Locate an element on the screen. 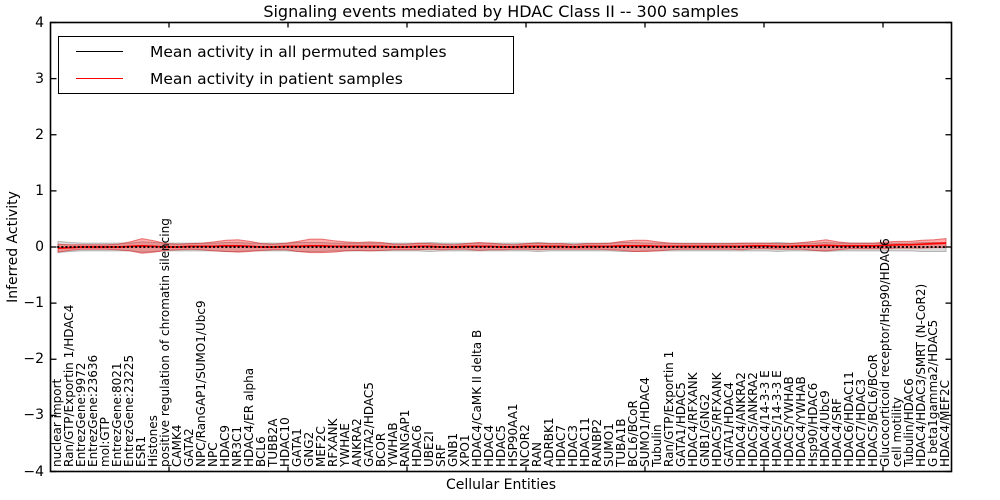 This screenshot has height=500, width=1000. legend-line-swatch-permuted is located at coordinates (99, 51).